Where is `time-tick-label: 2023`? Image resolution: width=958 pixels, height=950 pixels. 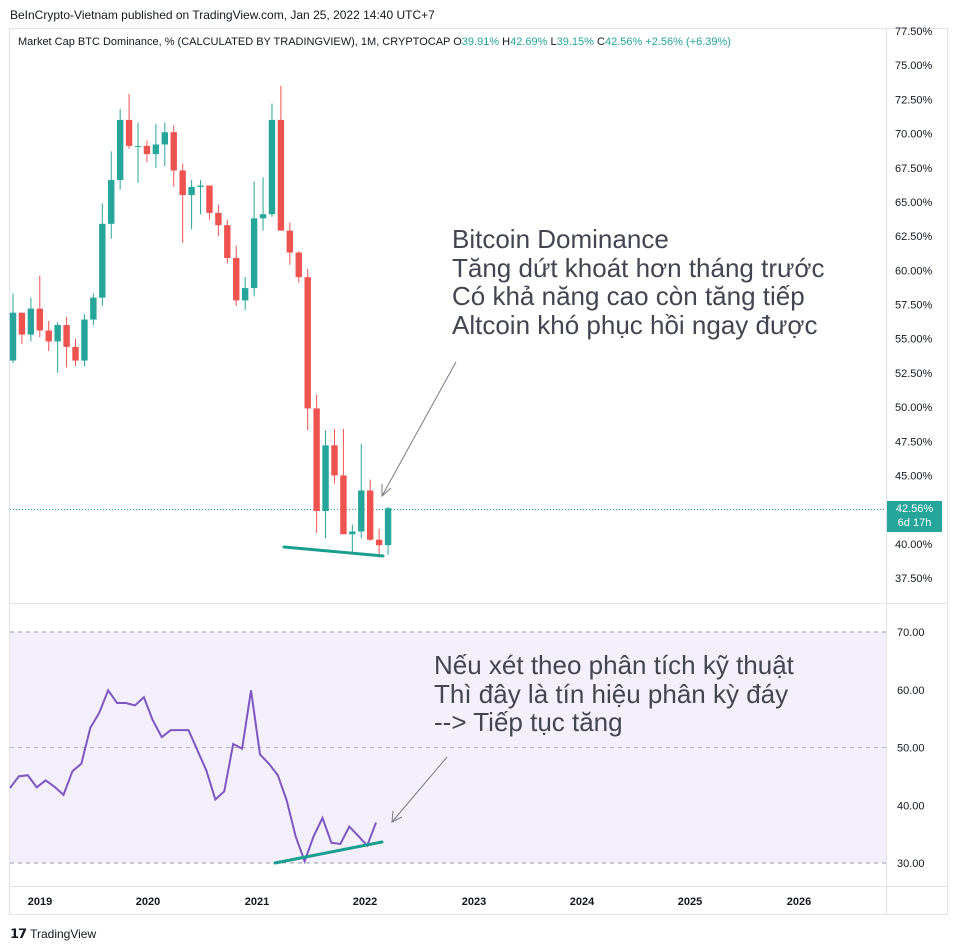
time-tick-label: 2023 is located at coordinates (474, 902).